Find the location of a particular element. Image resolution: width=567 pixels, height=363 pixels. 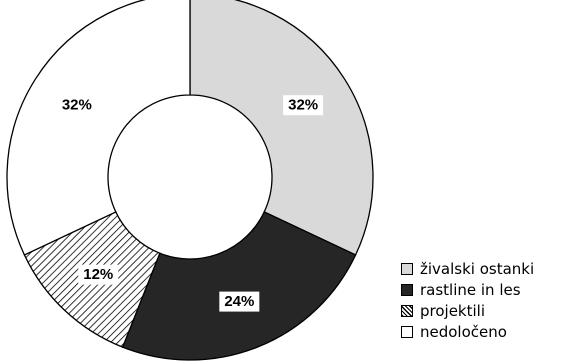

data-label: 12% is located at coordinates (98, 274).